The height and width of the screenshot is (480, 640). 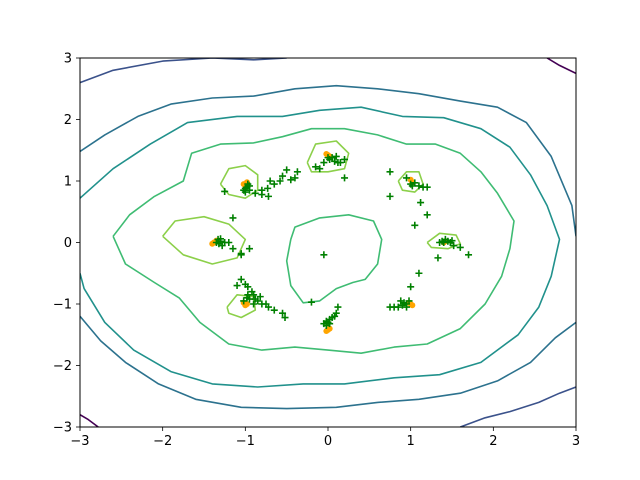 I want to click on x-tick-label-0: −3, so click(x=79, y=441).